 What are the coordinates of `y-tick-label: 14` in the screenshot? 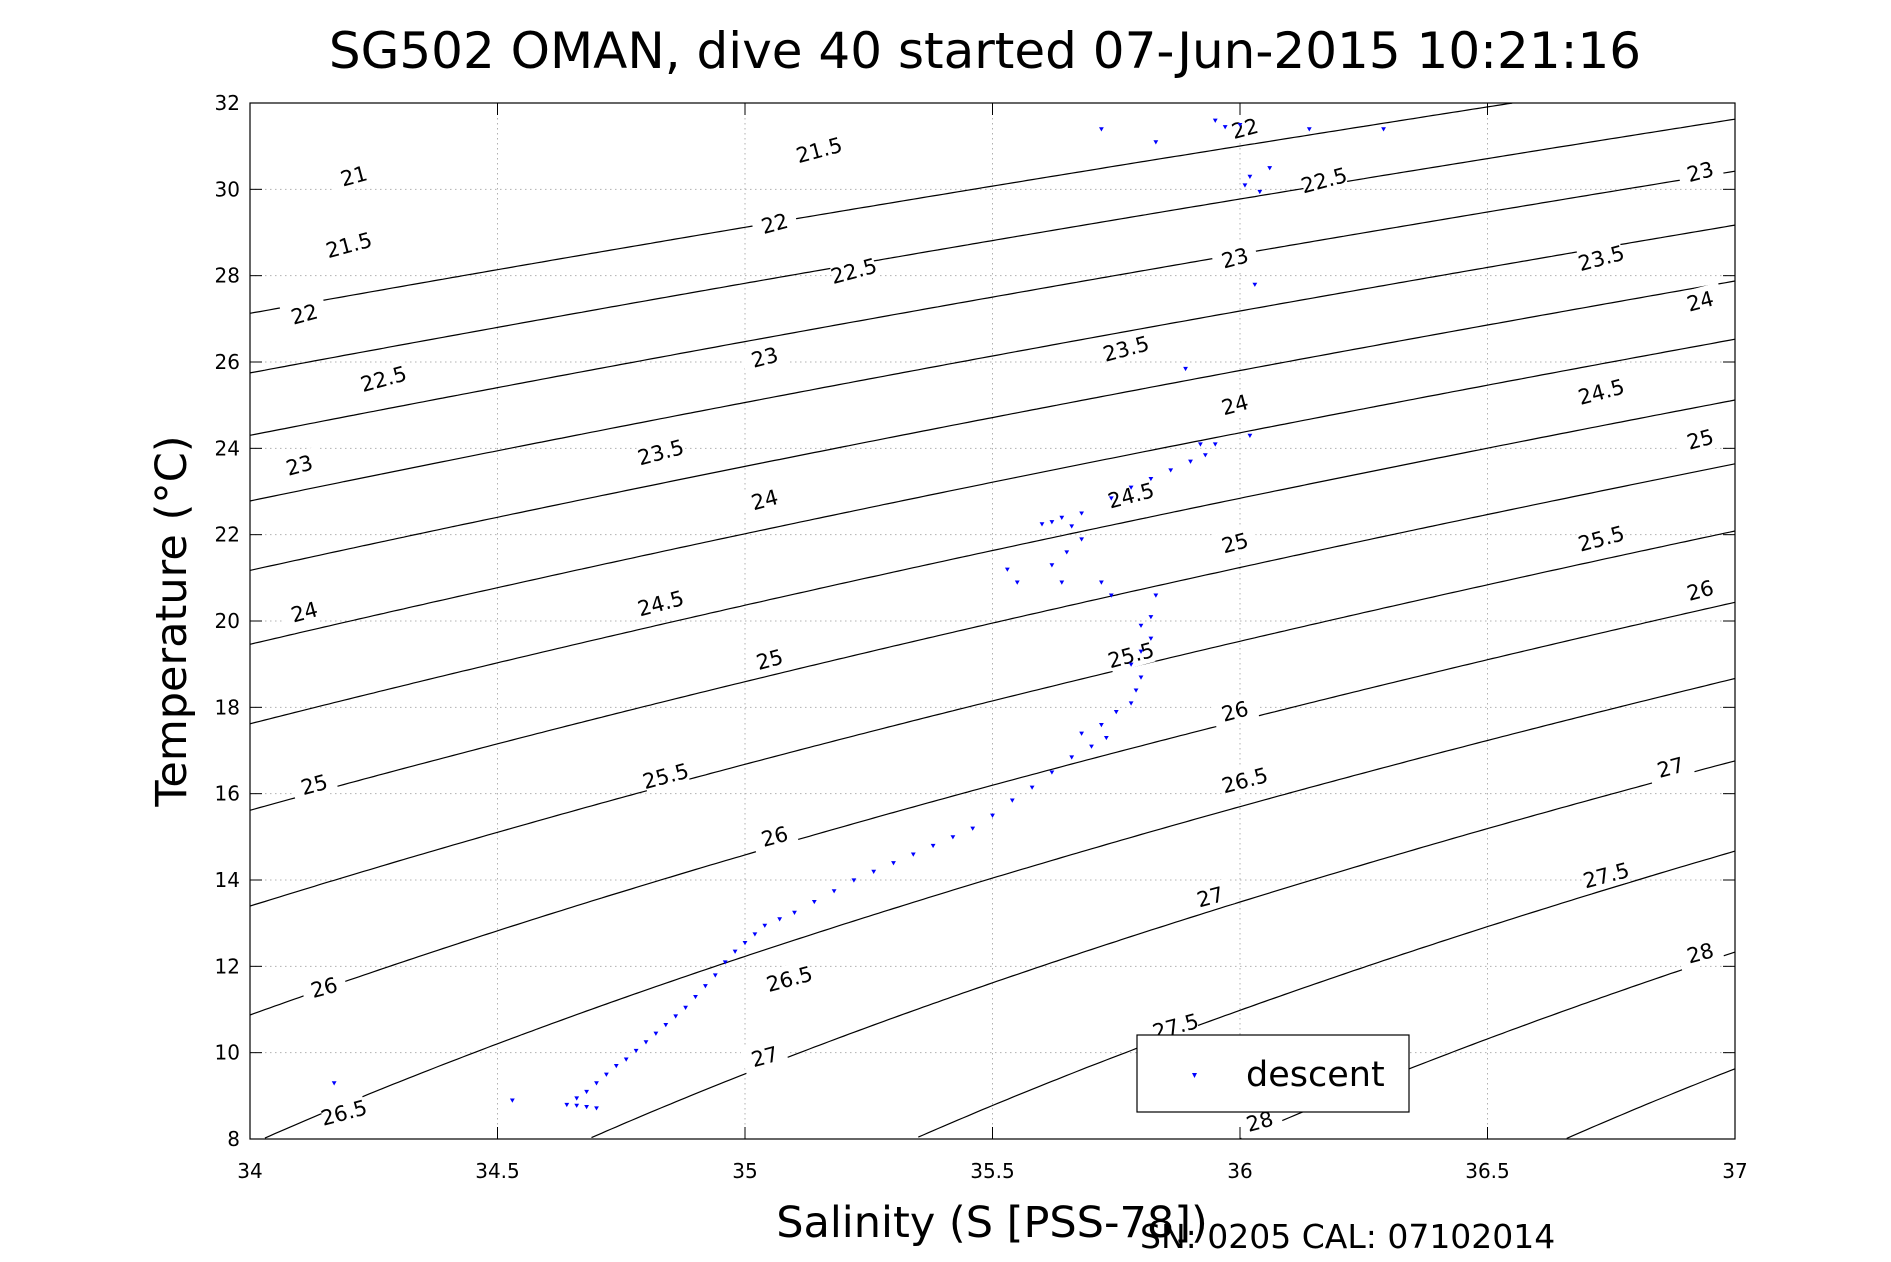 It's located at (227, 880).